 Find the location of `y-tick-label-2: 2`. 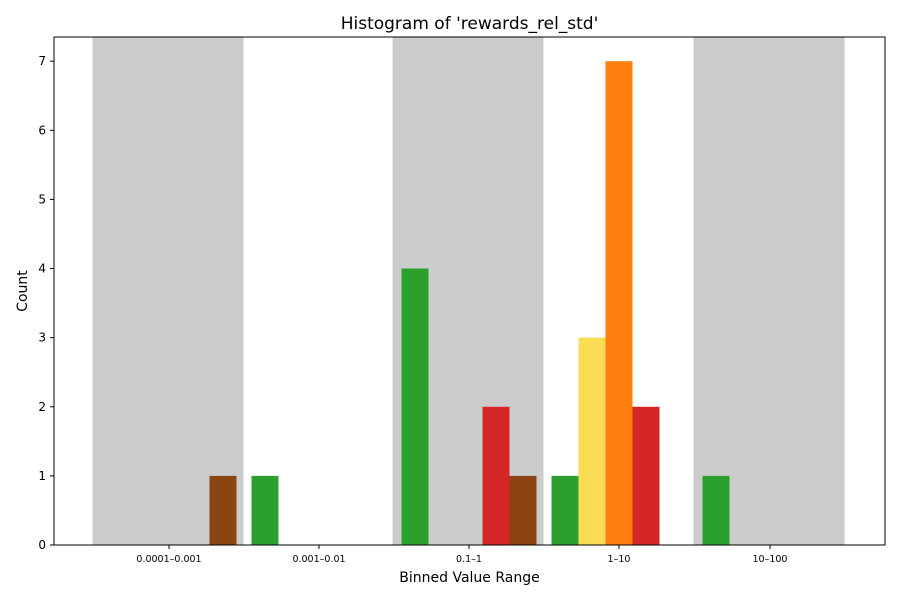

y-tick-label-2: 2 is located at coordinates (42, 407).